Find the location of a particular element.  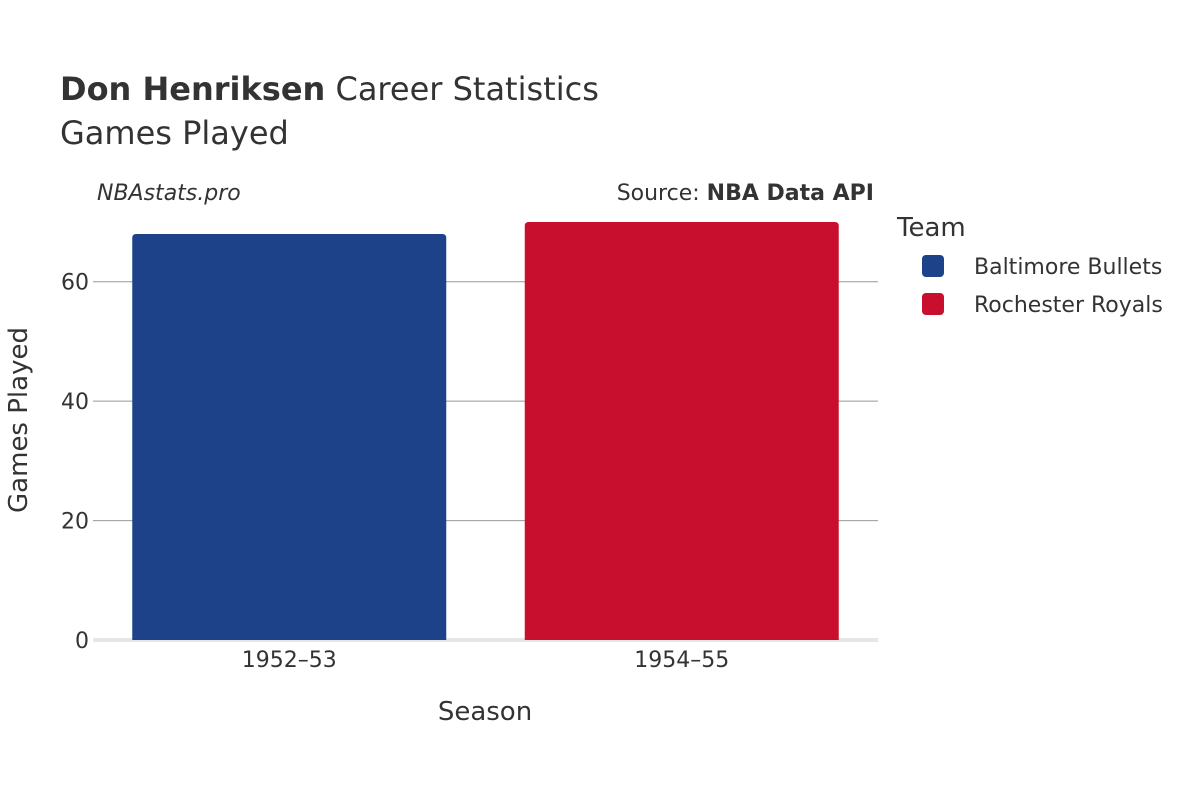

source-name: NBA Data API is located at coordinates (790, 193).